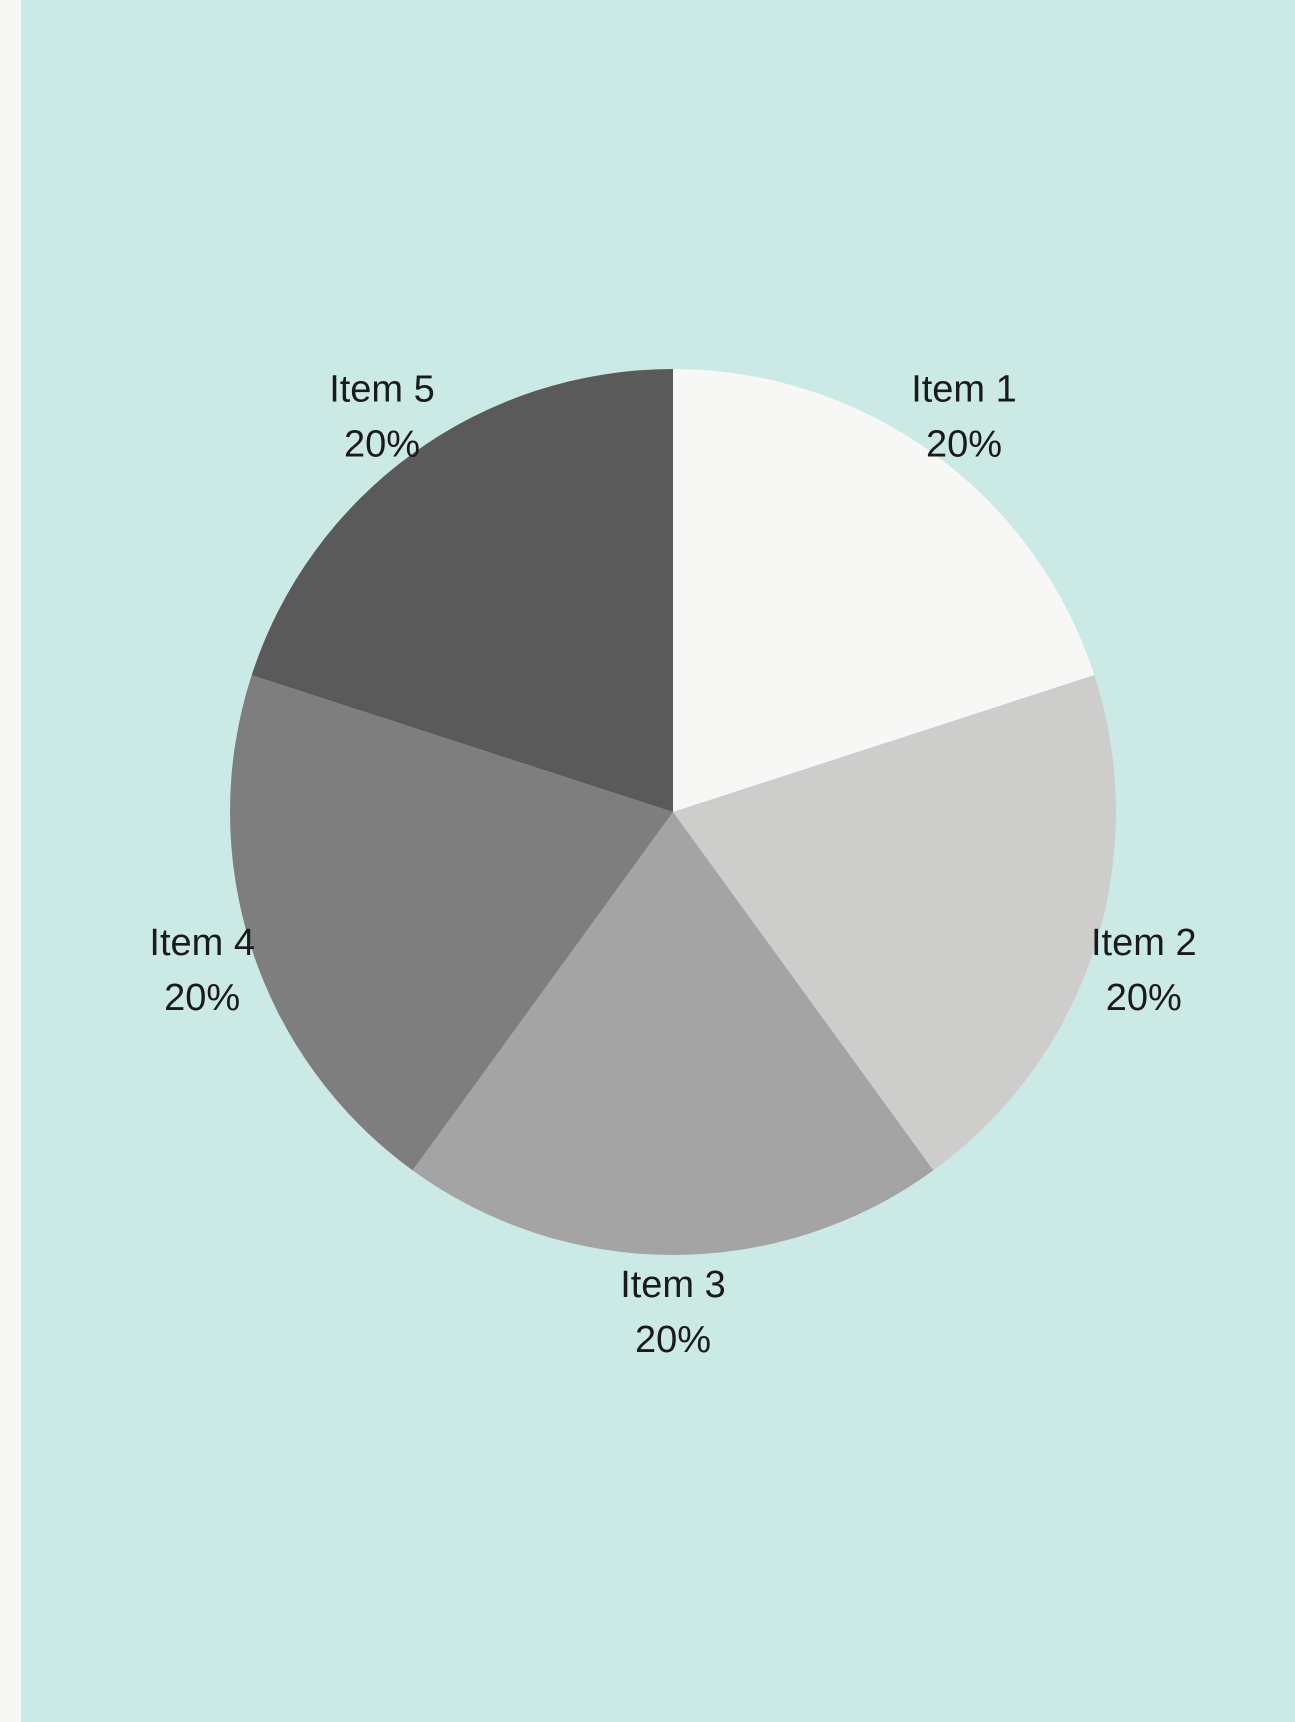 This screenshot has width=1295, height=1722. I want to click on slice-percent-item-1: 20%, so click(964, 445).